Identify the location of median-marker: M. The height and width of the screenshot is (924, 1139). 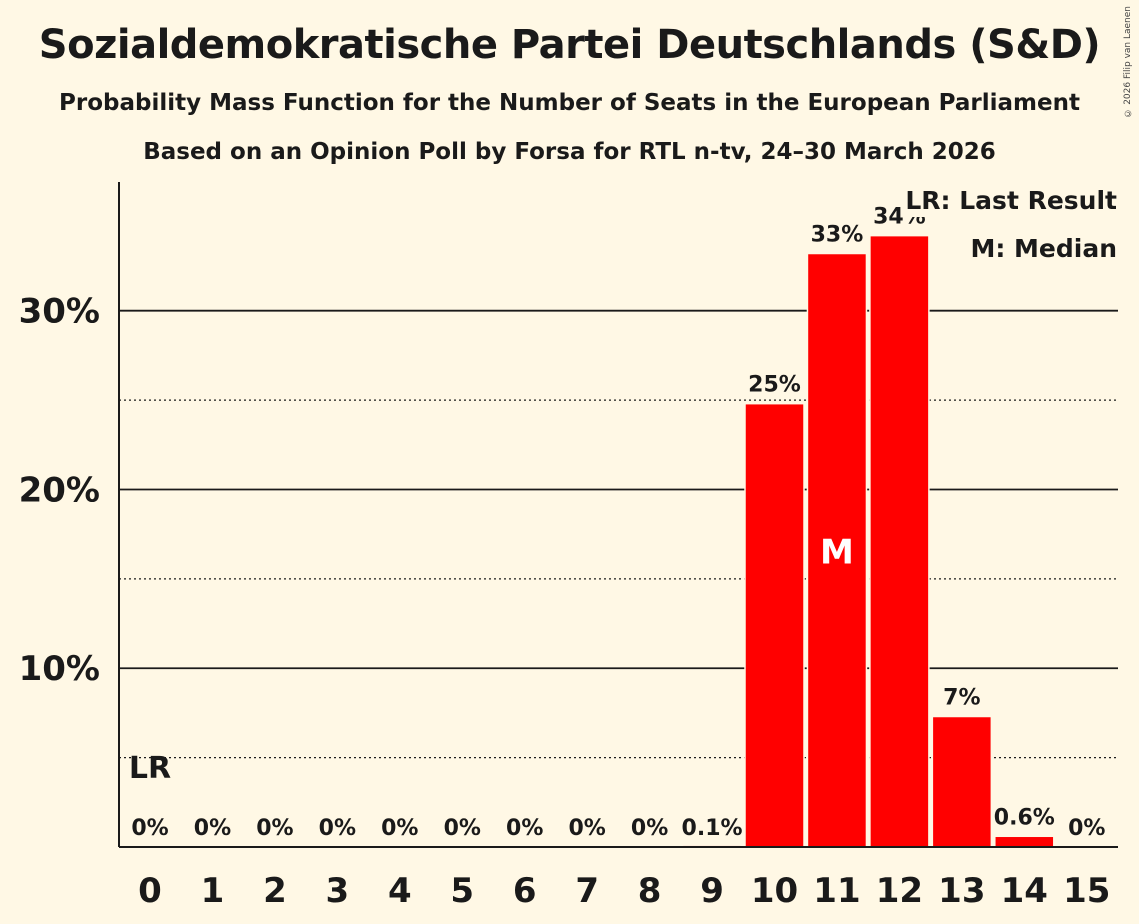
(837, 553).